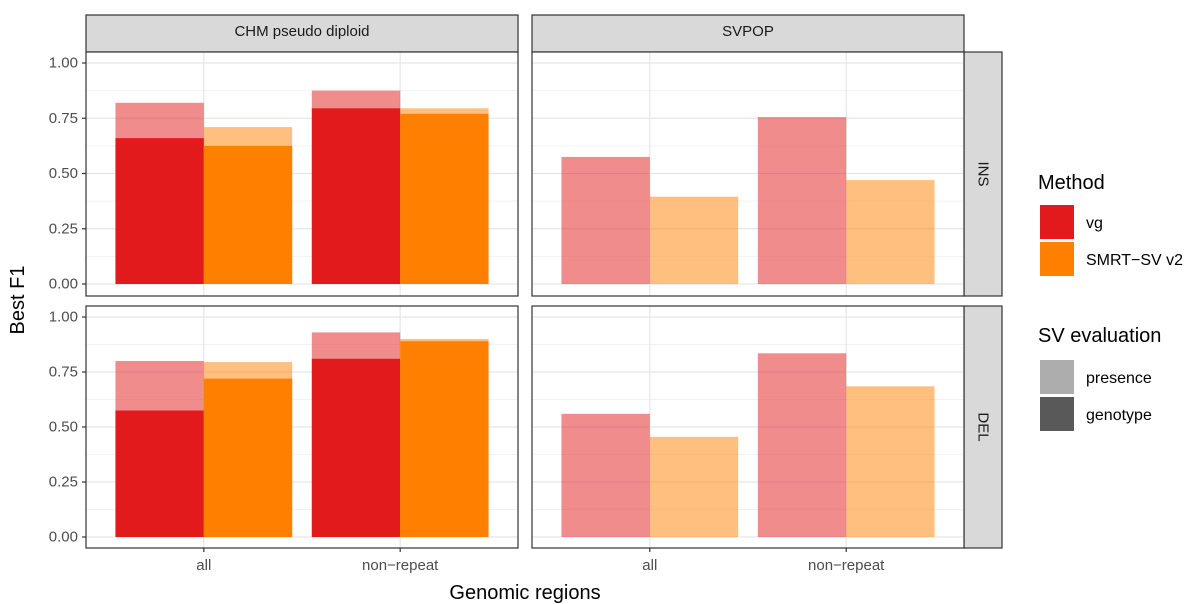  I want to click on bar-genotype-vg-all-chm-pseudo-diploid-del, so click(159, 473).